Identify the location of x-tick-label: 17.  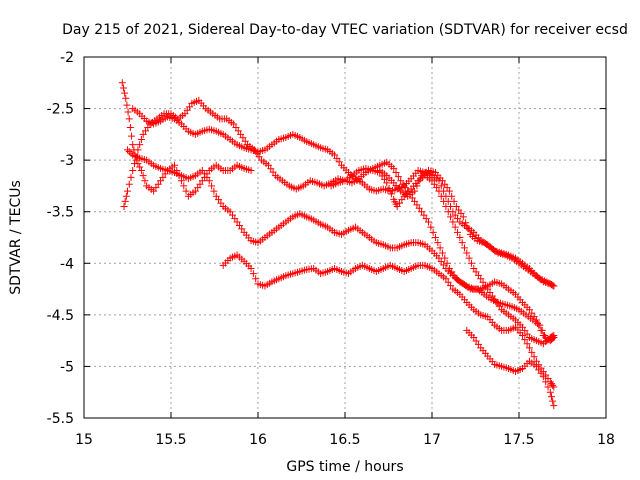
(432, 440).